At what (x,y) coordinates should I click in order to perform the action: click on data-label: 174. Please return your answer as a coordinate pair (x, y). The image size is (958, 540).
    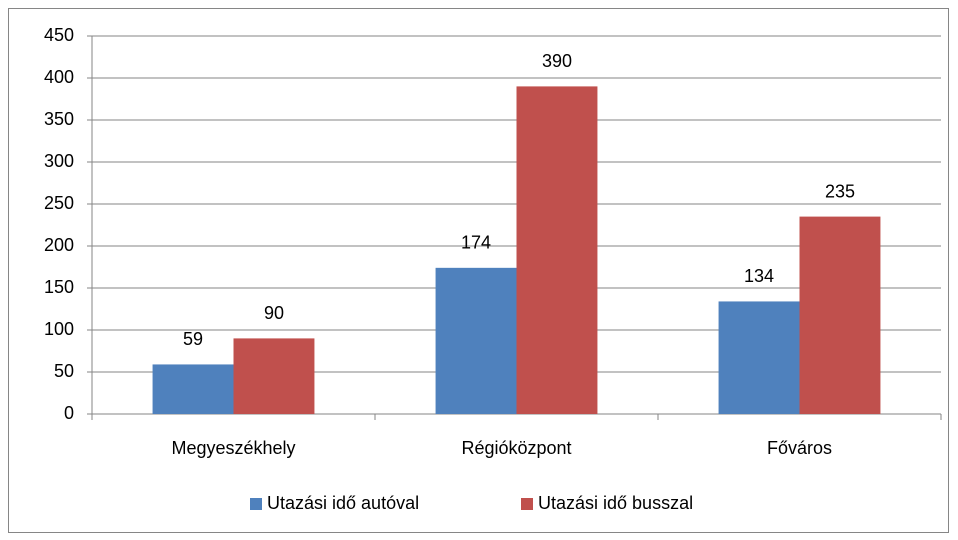
    Looking at the image, I should click on (476, 243).